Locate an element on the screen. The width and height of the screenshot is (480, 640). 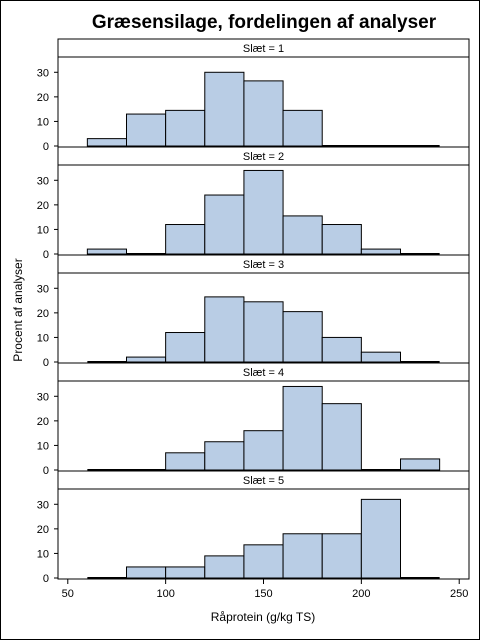
x-axis: 50 100 150 200 250 is located at coordinates (265, 589).